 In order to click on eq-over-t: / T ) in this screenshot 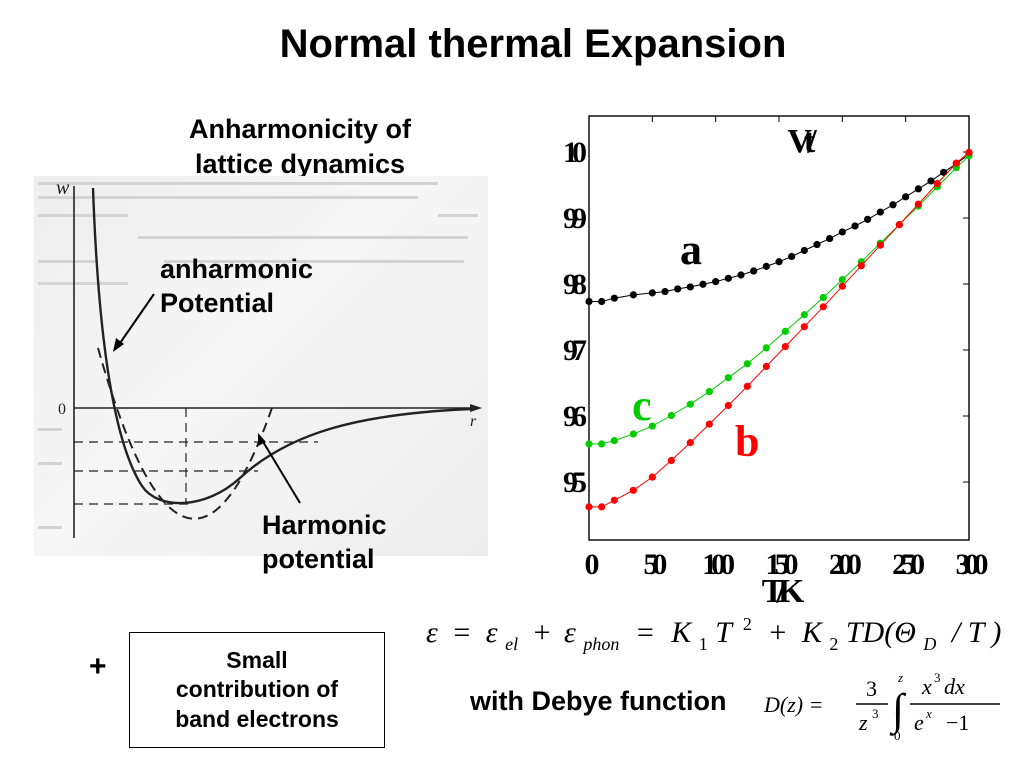, I will do `click(975, 632)`.